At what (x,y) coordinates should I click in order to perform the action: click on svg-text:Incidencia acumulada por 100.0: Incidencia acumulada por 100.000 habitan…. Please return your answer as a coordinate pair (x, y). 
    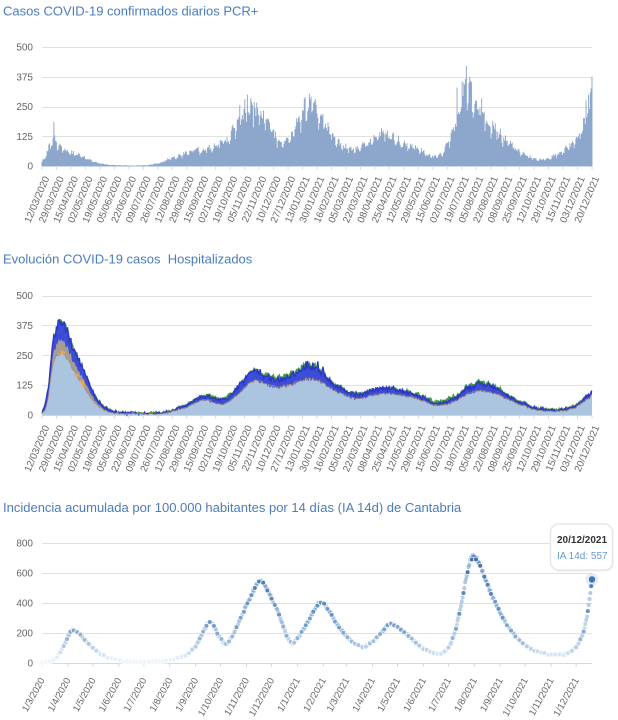
    Looking at the image, I should click on (232, 507).